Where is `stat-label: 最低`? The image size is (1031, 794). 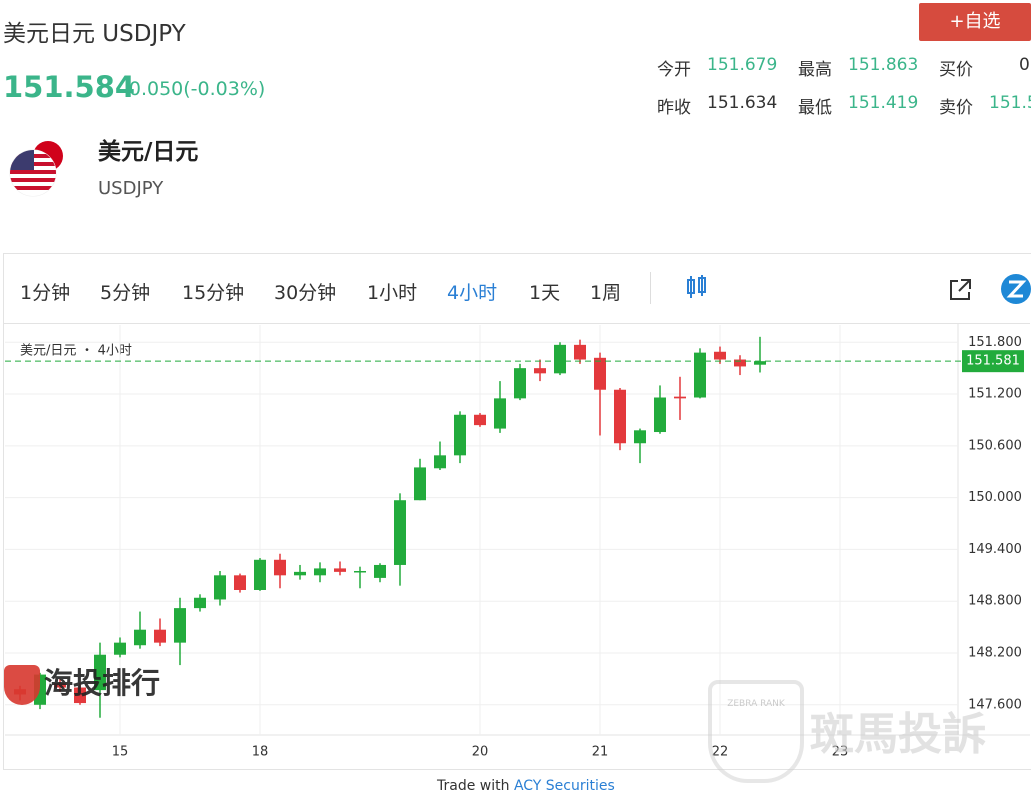
stat-label: 最低 is located at coordinates (815, 108).